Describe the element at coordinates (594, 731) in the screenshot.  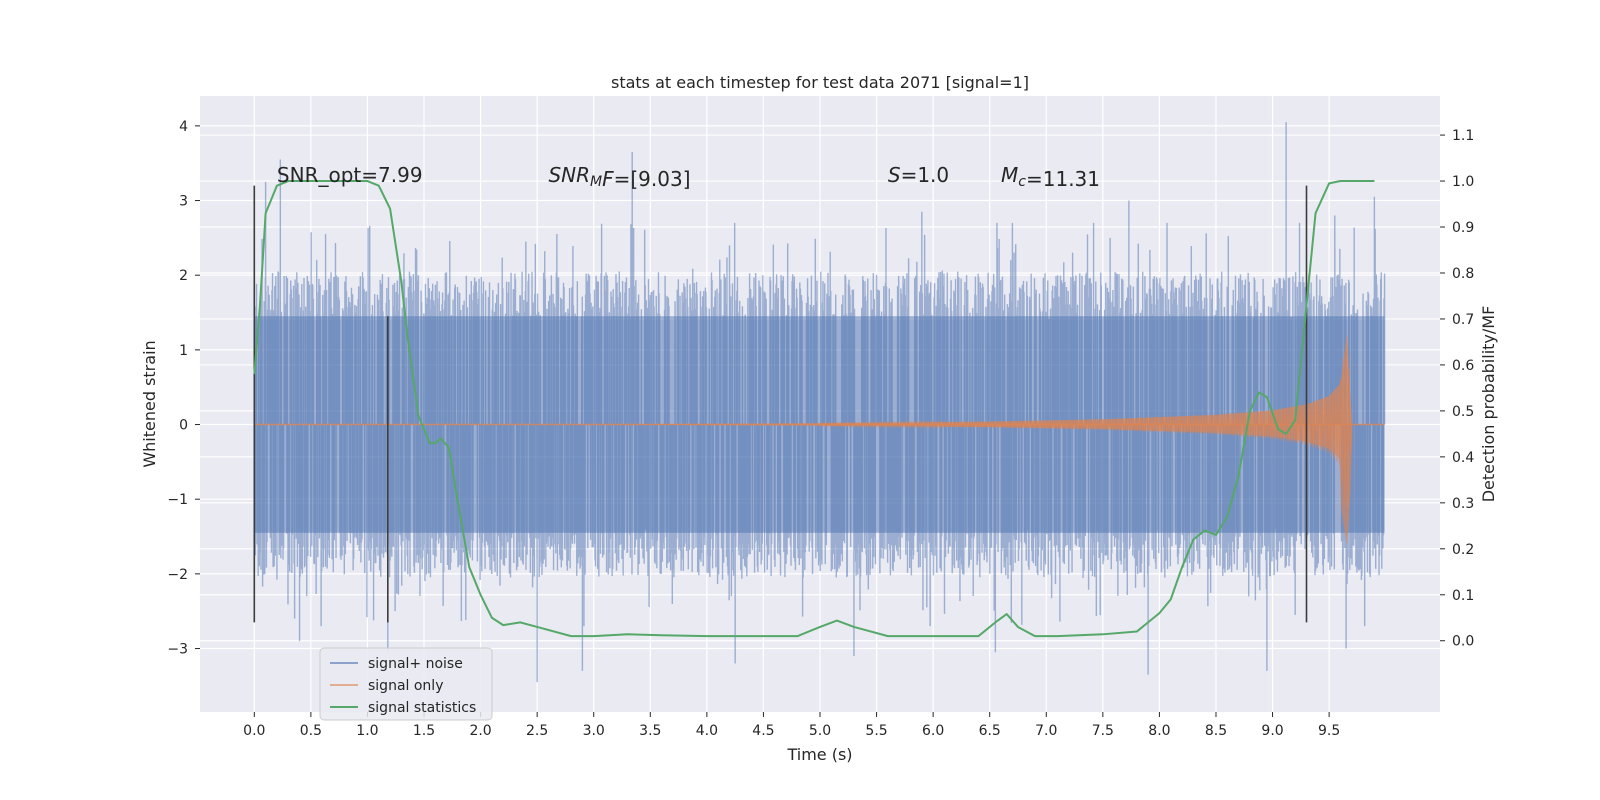
I see `x-tick-label: 3.0` at that location.